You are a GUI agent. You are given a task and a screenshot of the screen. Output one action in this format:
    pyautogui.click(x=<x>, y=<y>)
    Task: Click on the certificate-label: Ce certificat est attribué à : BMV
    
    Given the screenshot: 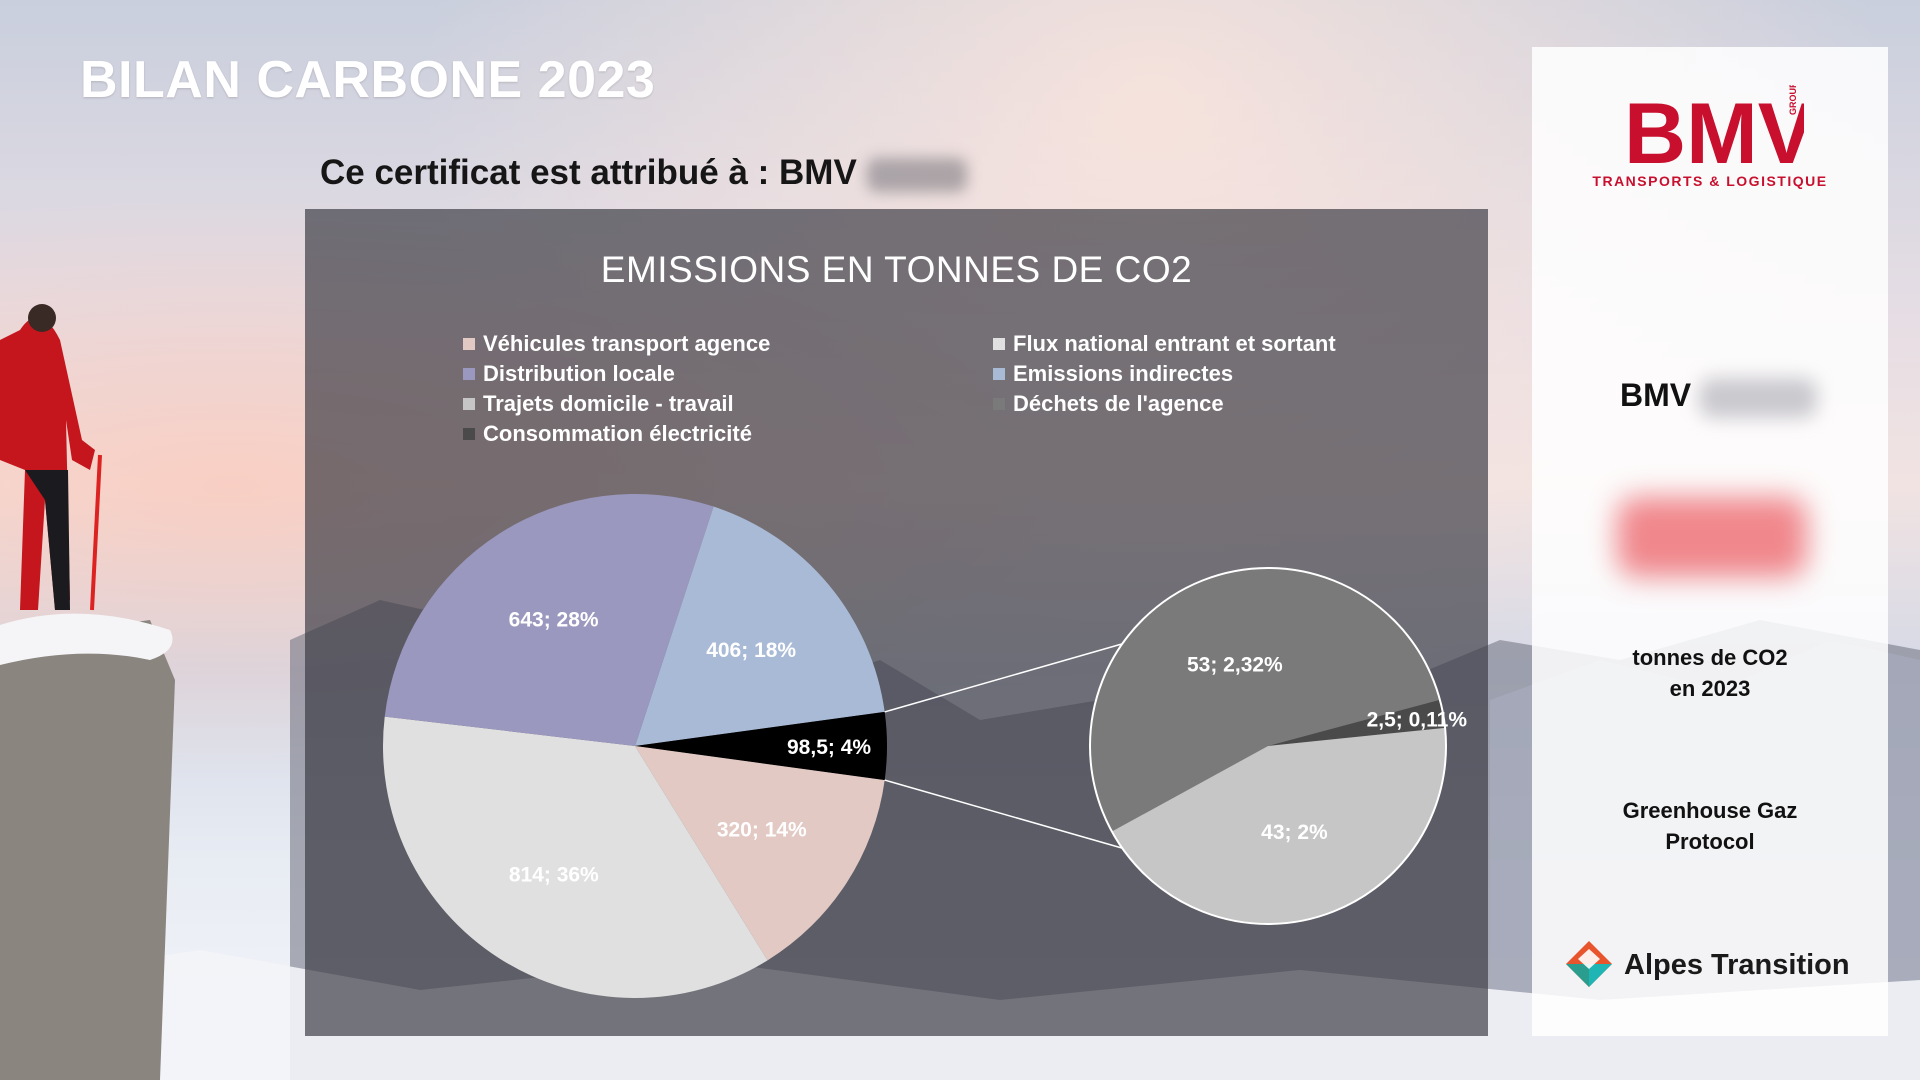 What is the action you would take?
    pyautogui.click(x=588, y=172)
    